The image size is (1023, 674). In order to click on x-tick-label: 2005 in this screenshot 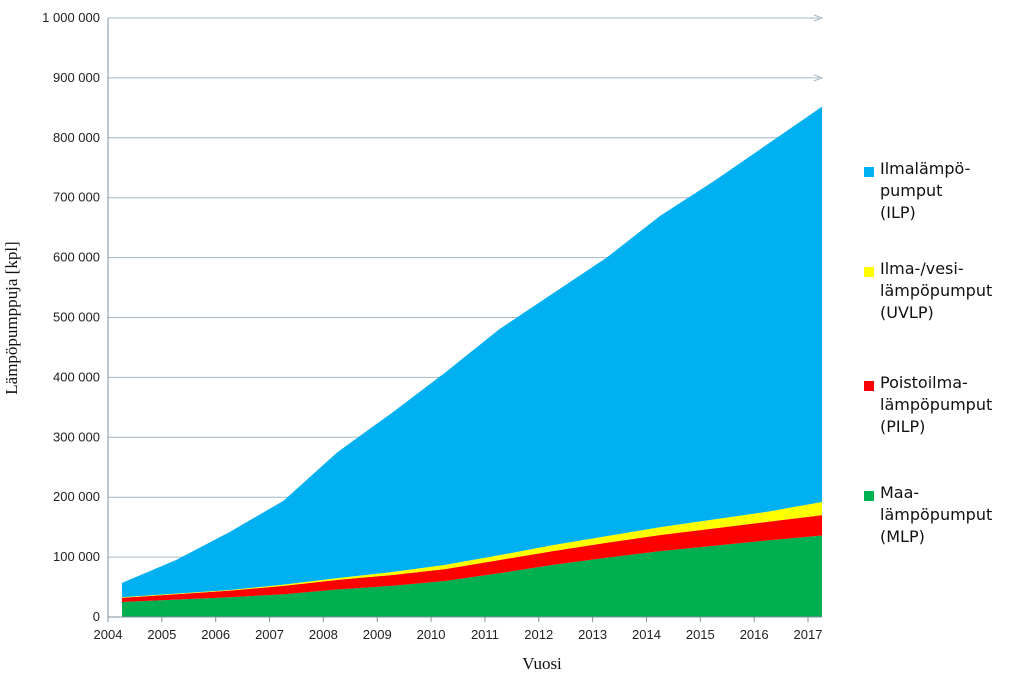, I will do `click(161, 634)`.